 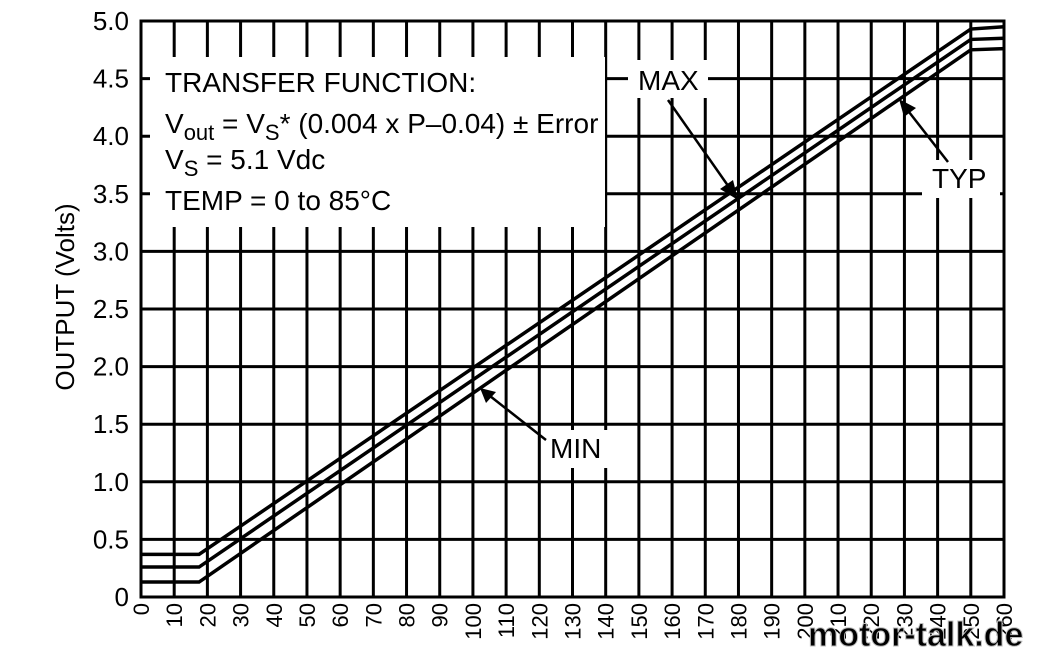 What do you see at coordinates (320, 82) in the screenshot?
I see `transfer-function-title: TRANSFER FUNCTION:` at bounding box center [320, 82].